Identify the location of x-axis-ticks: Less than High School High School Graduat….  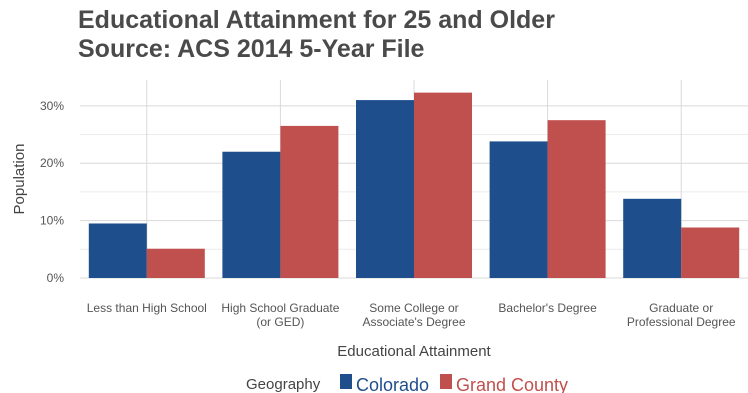
(411, 315).